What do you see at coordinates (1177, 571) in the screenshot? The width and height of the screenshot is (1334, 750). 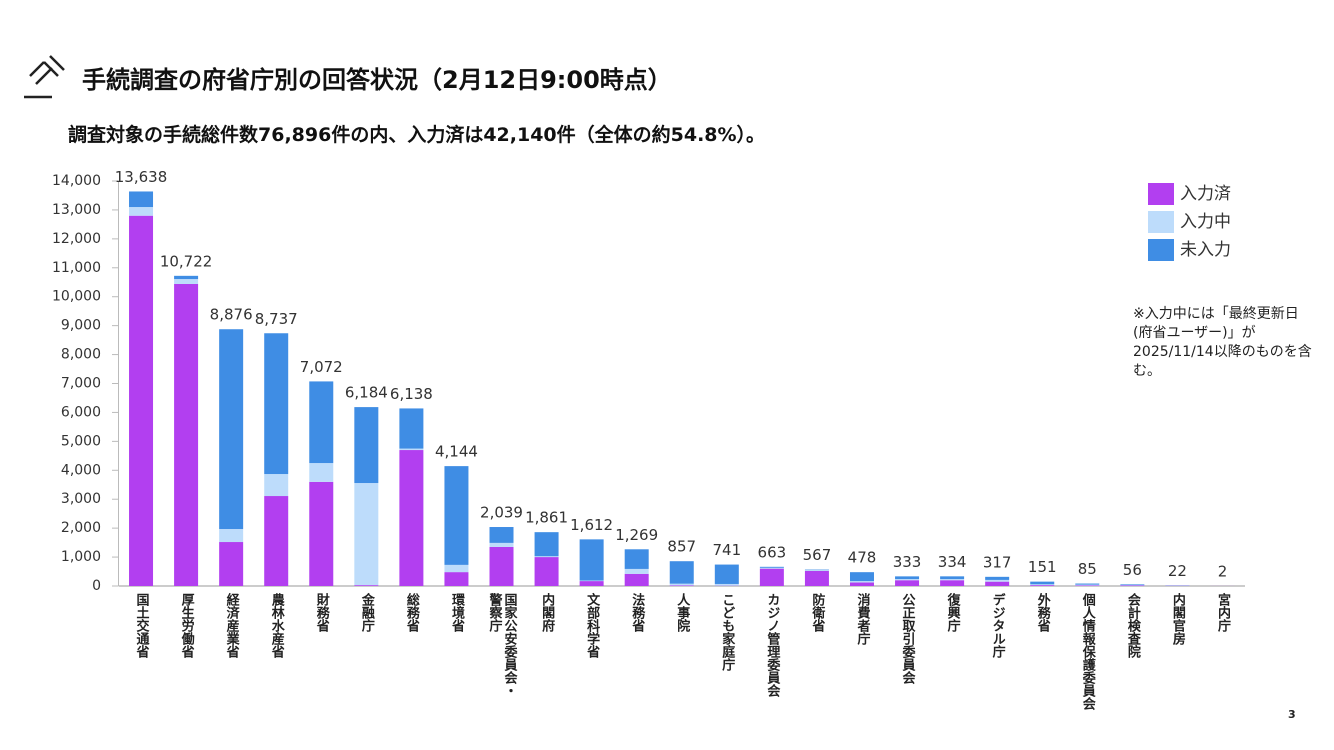 I see `total-label: 22` at bounding box center [1177, 571].